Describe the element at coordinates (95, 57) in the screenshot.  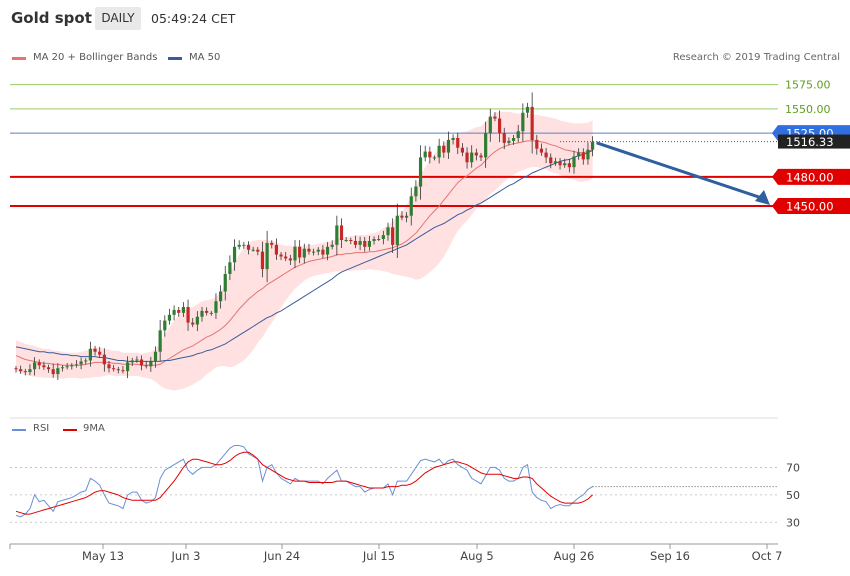
I see `ma20-legend-label: MA 20 + Bollinger Bands` at that location.